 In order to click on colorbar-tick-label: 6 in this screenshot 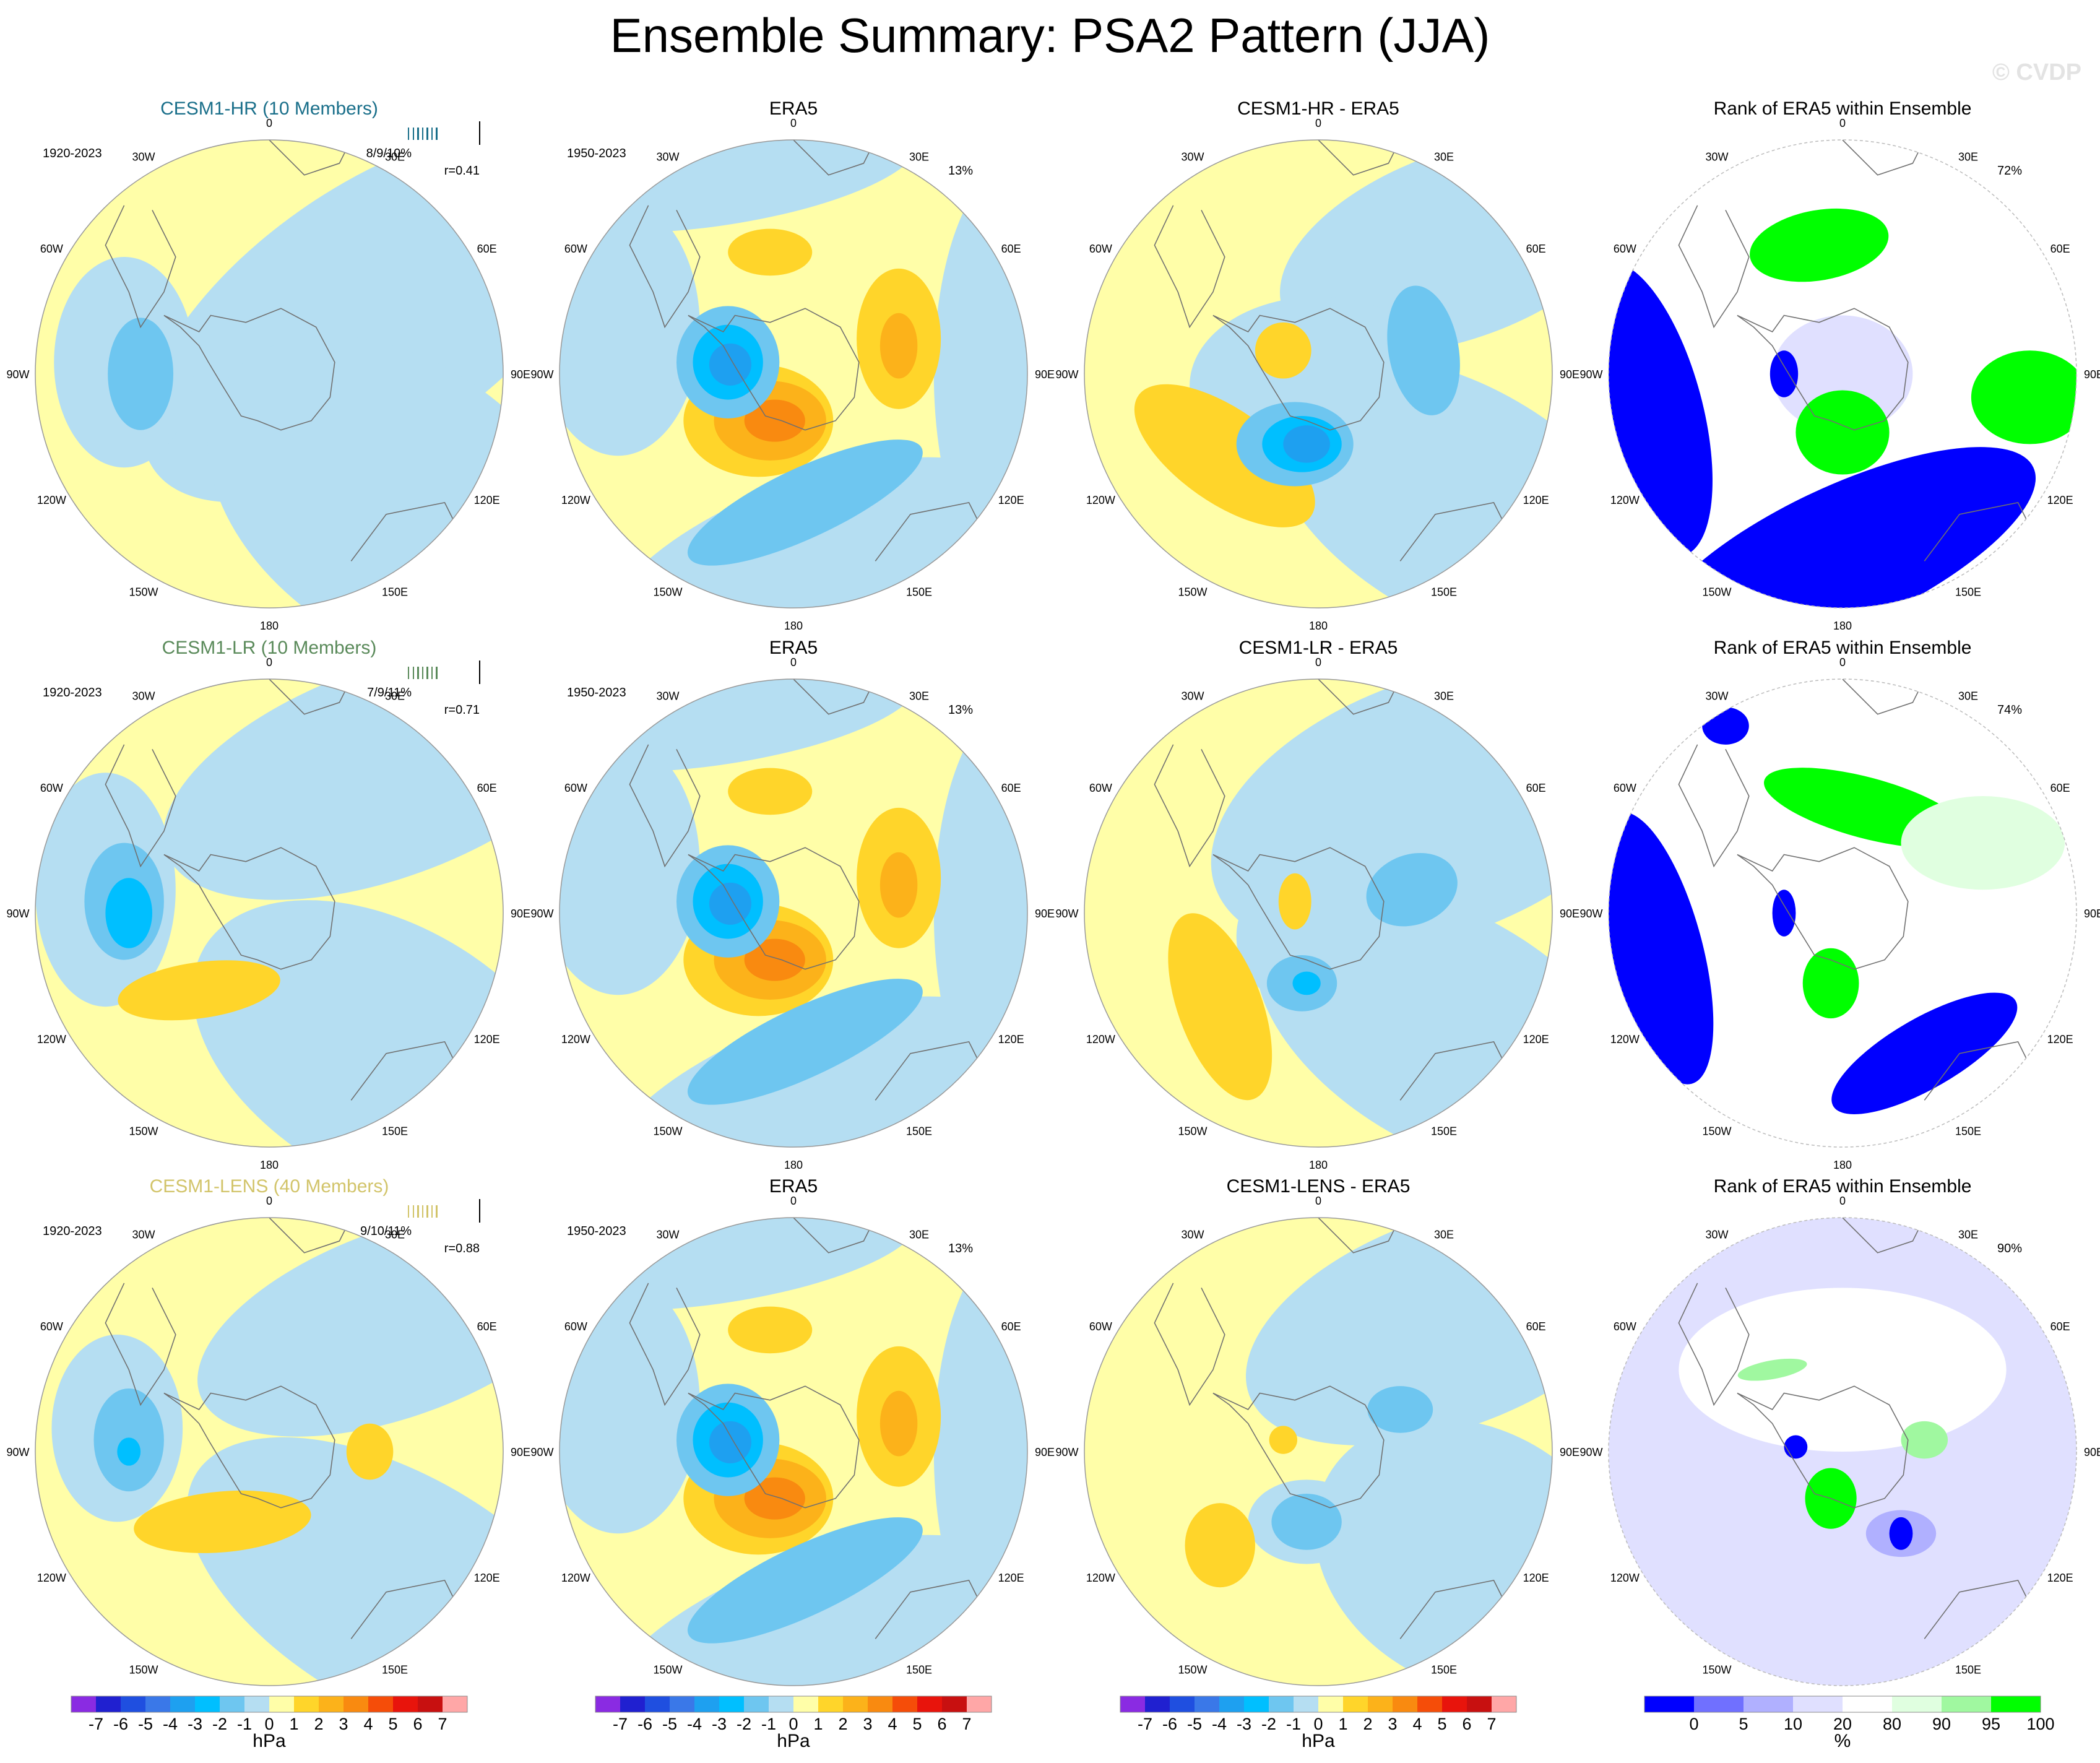, I will do `click(941, 1724)`.